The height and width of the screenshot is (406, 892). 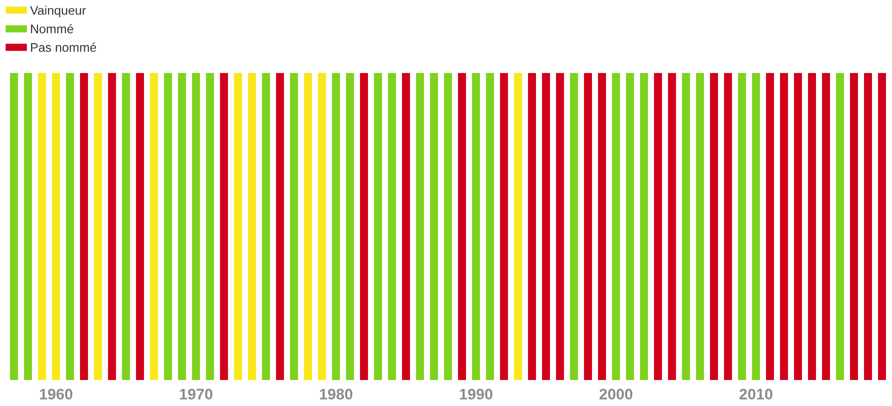 I want to click on legend-label: Pas nommé, so click(x=63, y=47).